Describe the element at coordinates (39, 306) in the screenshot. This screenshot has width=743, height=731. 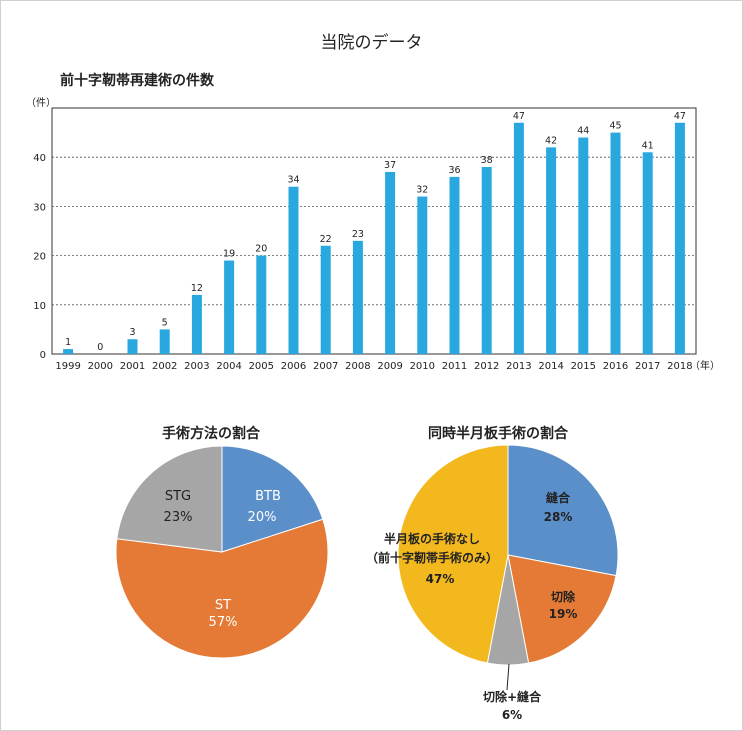
I see `y-tick-label: 10` at that location.